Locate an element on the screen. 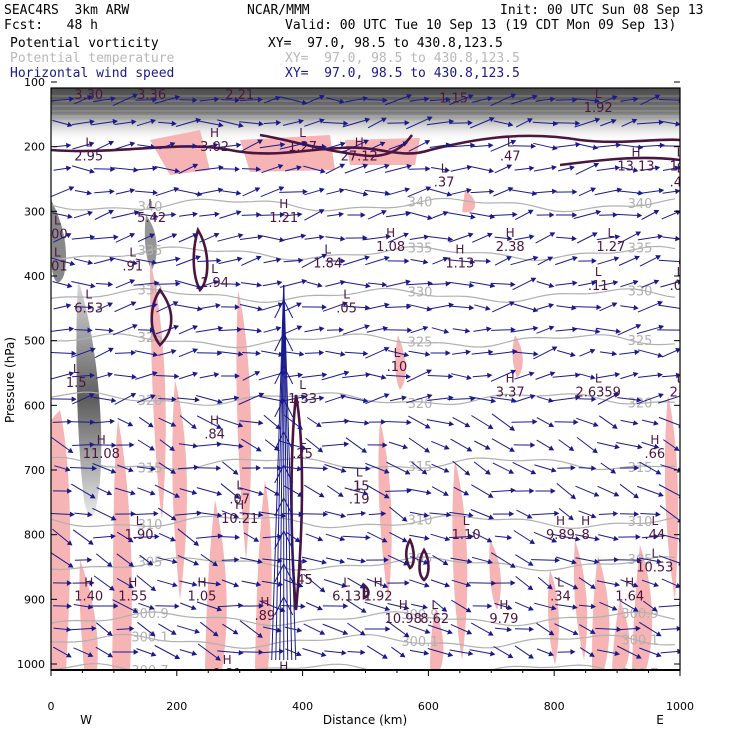 Image resolution: width=740 pixels, height=740 pixels. y-tick-label: 900 is located at coordinates (34, 599).